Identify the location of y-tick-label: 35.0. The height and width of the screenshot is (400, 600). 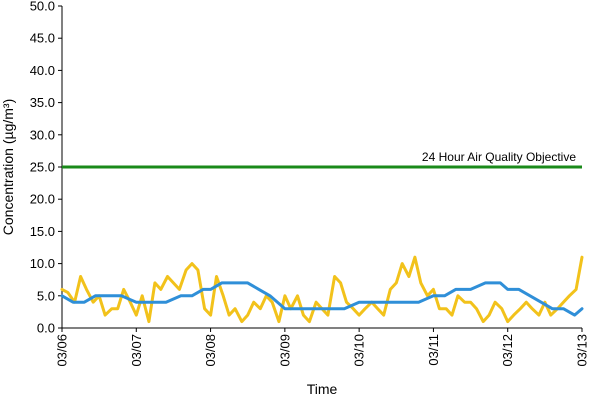
(42, 102).